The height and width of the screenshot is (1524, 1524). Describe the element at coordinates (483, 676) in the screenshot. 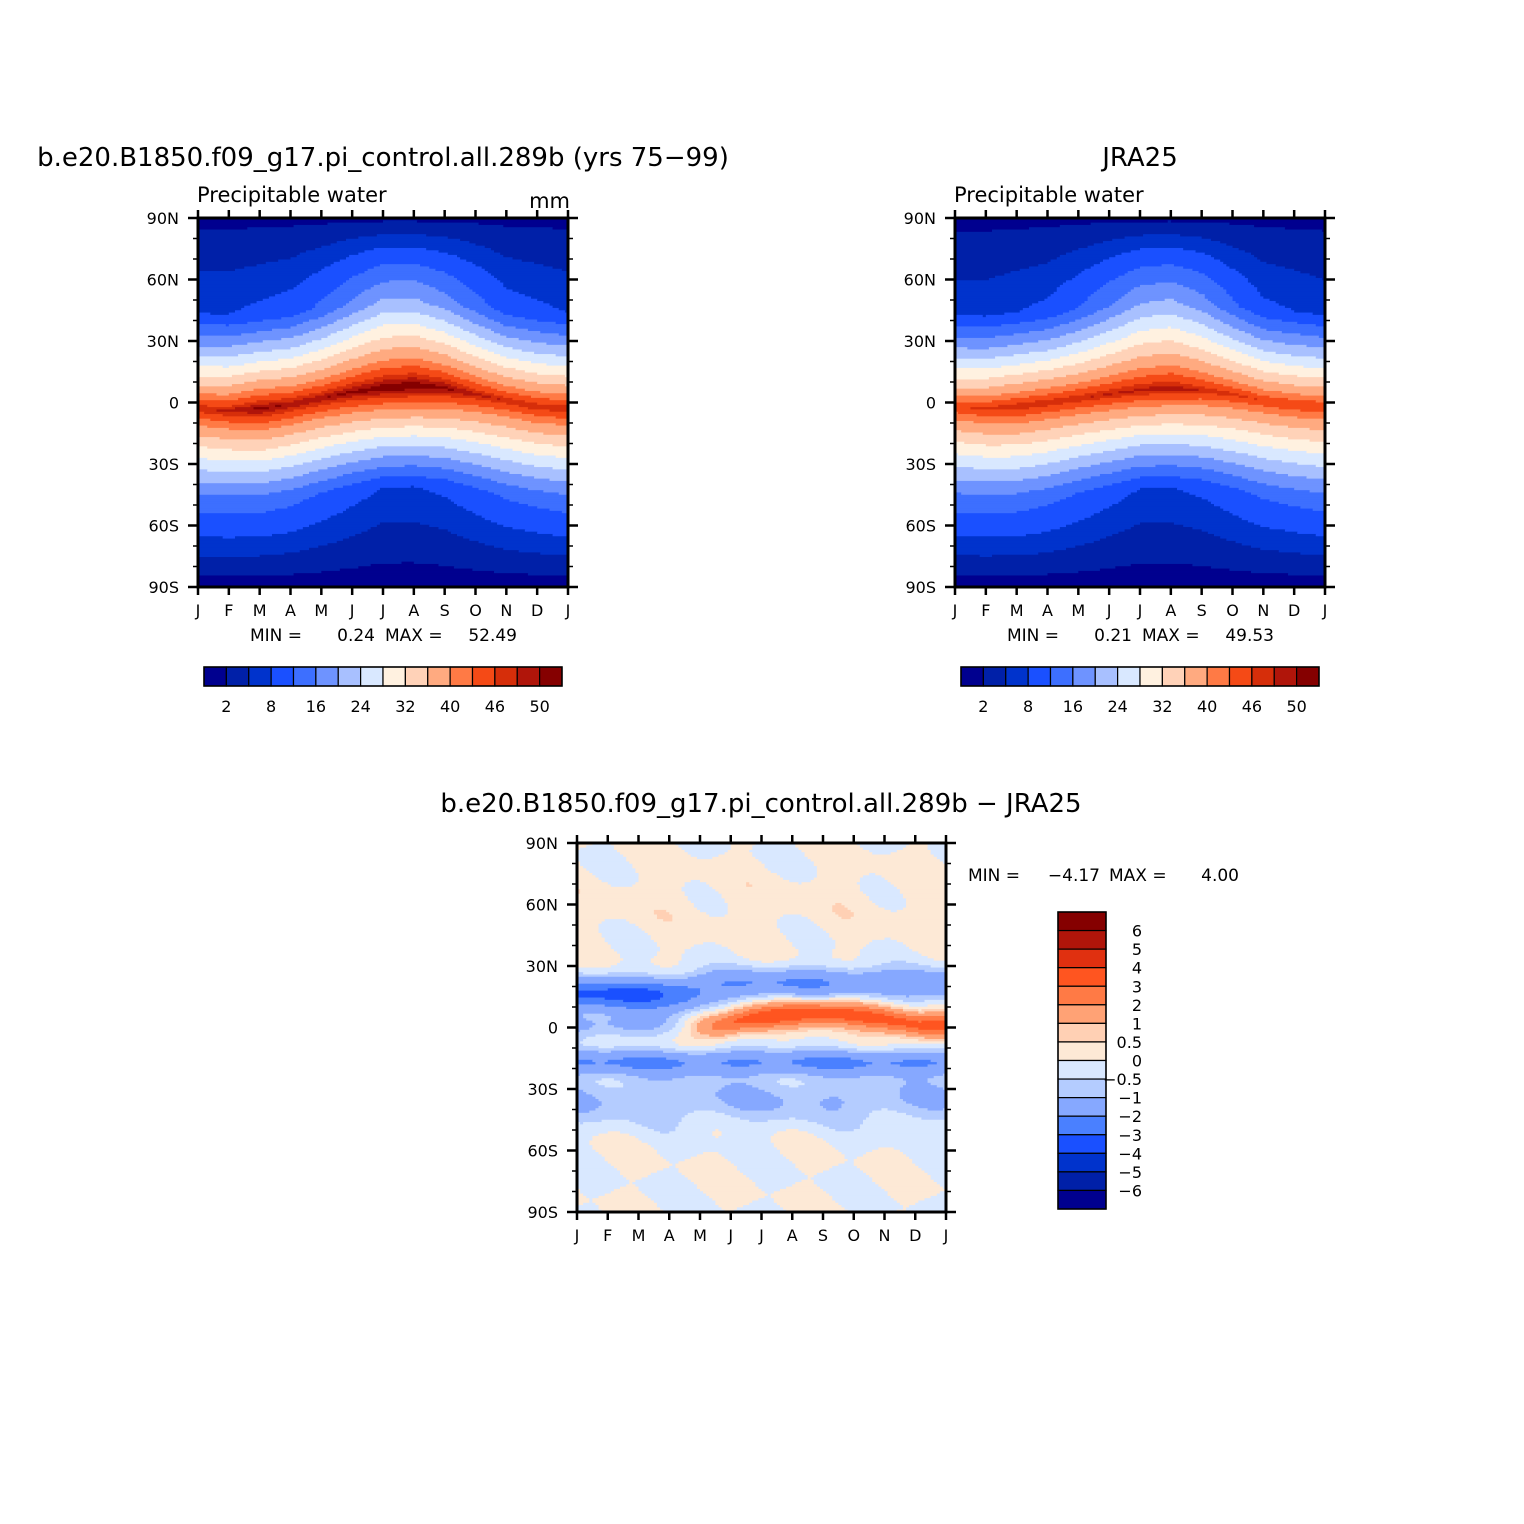

I see `colorbar-swatch` at that location.